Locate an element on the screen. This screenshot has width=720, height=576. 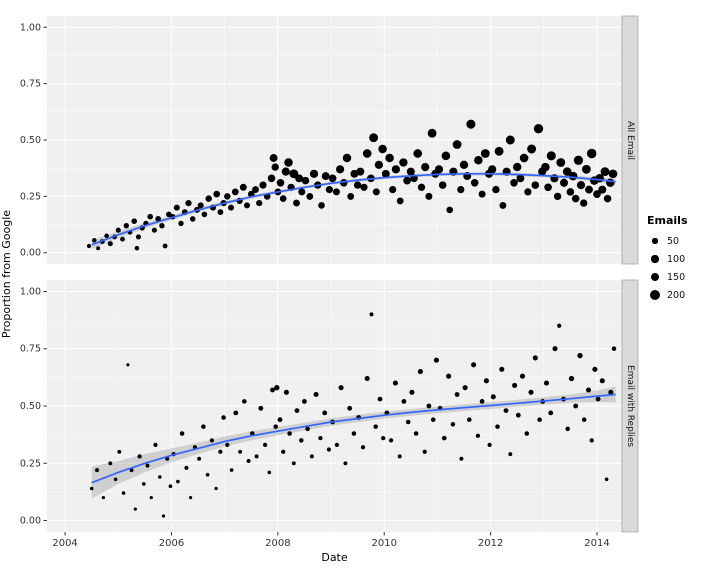
x-tick-label: 2004 is located at coordinates (64, 543).